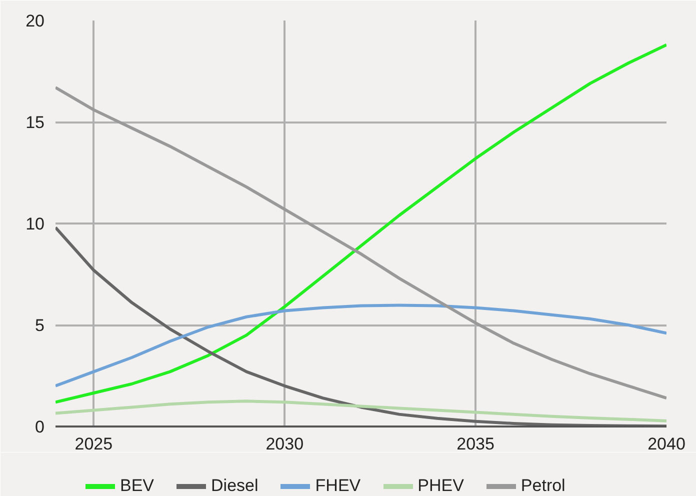 The image size is (696, 496). Describe the element at coordinates (35, 21) in the screenshot. I see `y-tick-label: 20` at that location.